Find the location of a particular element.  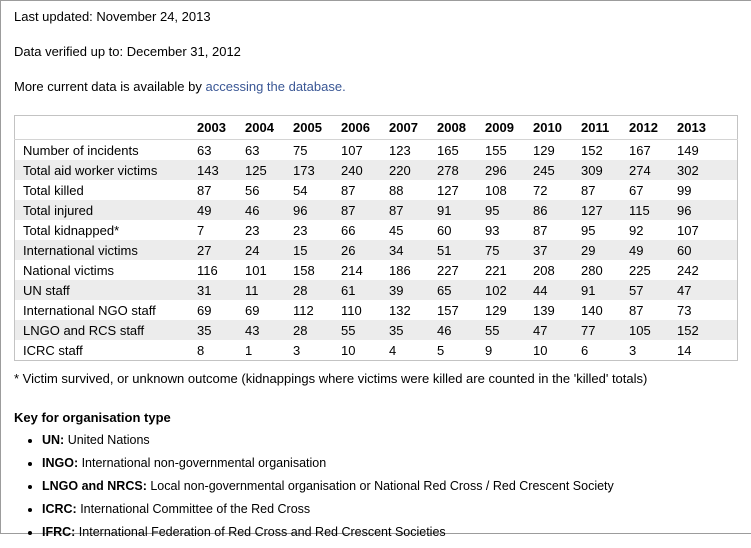

value-cell: 54 is located at coordinates (300, 190).